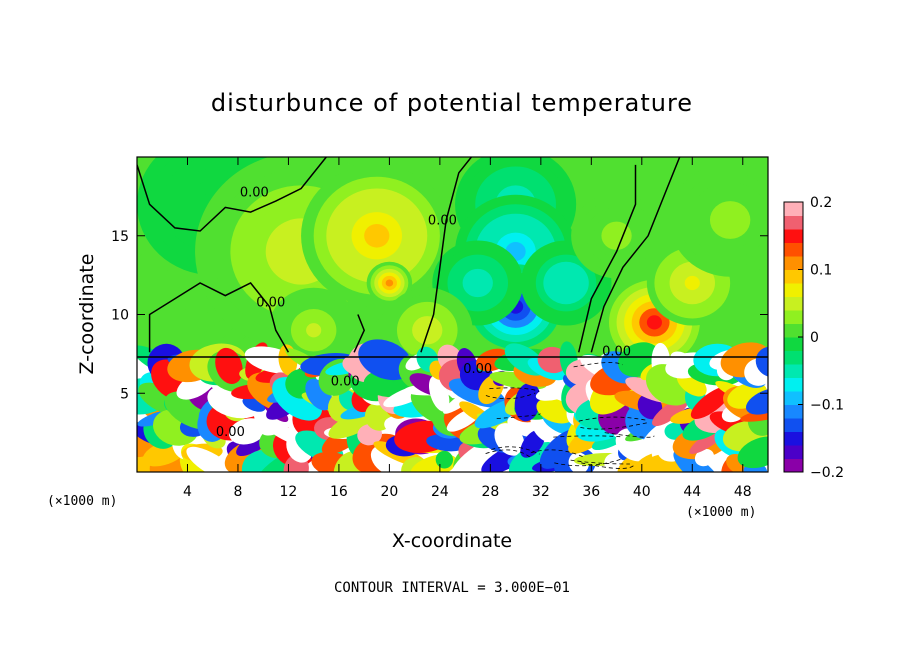 The width and height of the screenshot is (904, 654). I want to click on colorbar: 0.2 0.1 0 −0.1 −0.2, so click(813, 338).